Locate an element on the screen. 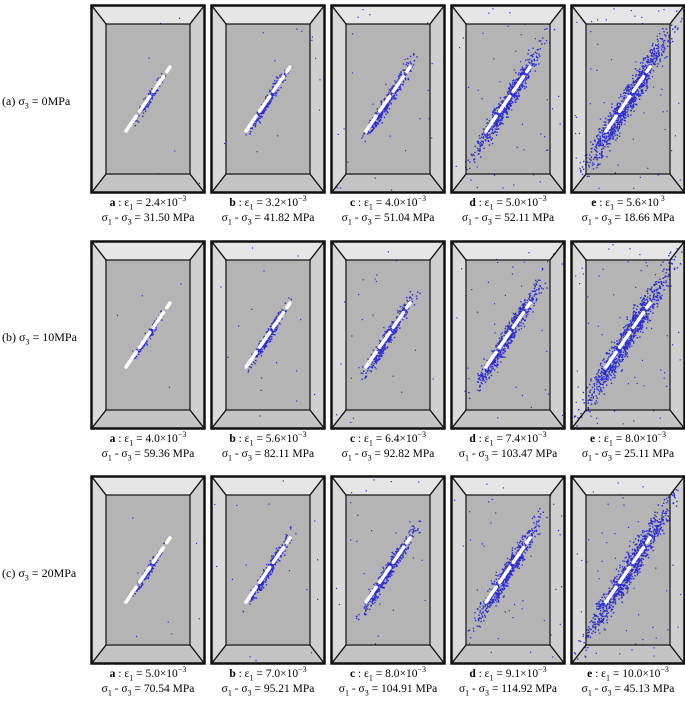 The image size is (685, 704). panel-caption: a : ε1 = 4.0×10−3 σ1 - σ3 = 59.36 MPa is located at coordinates (148, 446).